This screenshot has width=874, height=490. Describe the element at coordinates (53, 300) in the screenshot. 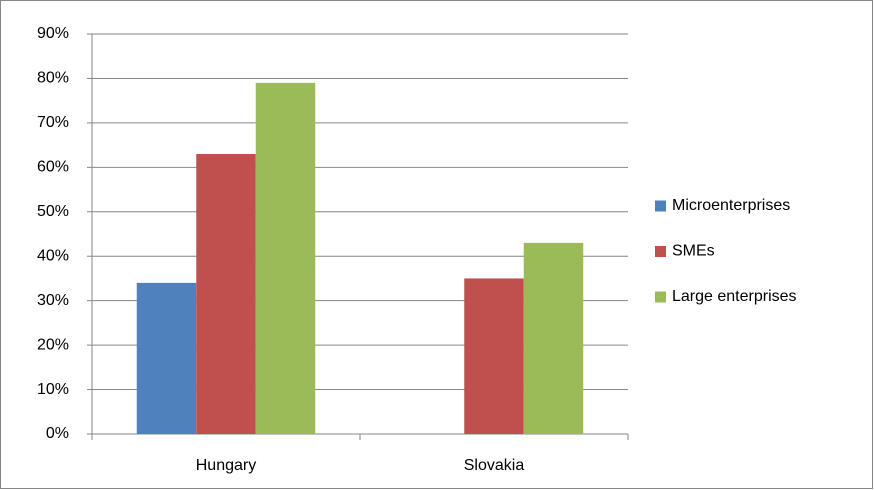

I see `y-tick-label: 30%` at that location.